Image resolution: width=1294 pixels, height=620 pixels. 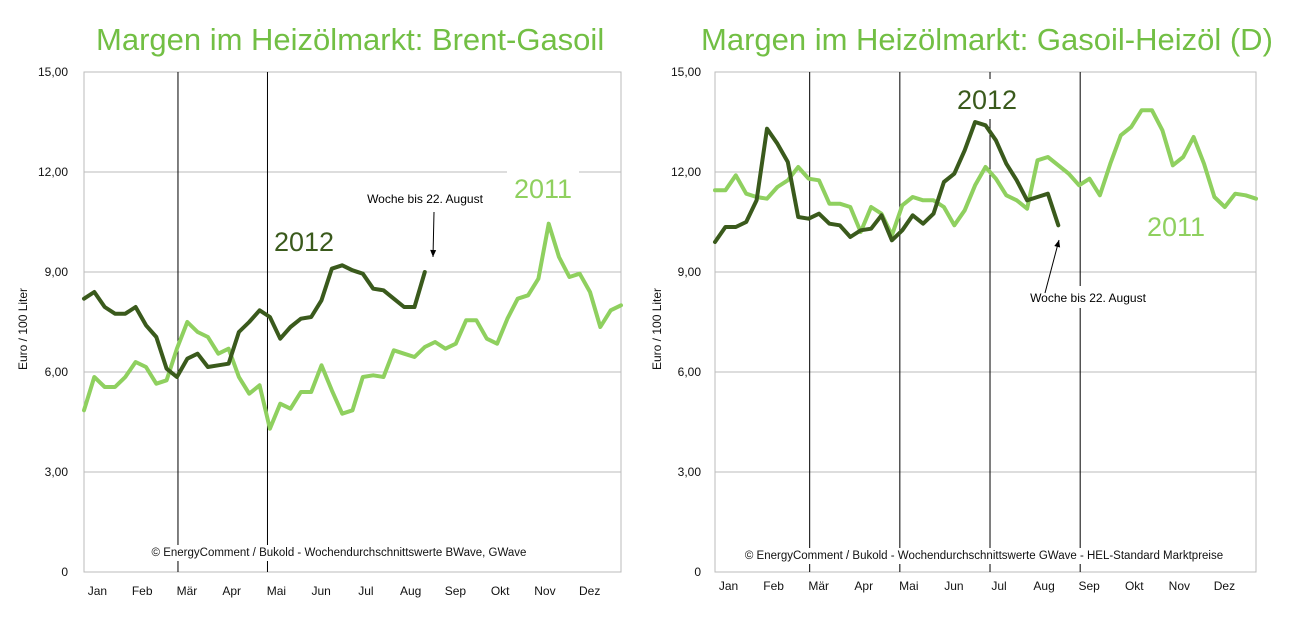 I want to click on chart-title: Margen im Heizölmarkt: Gasoil-Heizöl (D), so click(x=987, y=39).